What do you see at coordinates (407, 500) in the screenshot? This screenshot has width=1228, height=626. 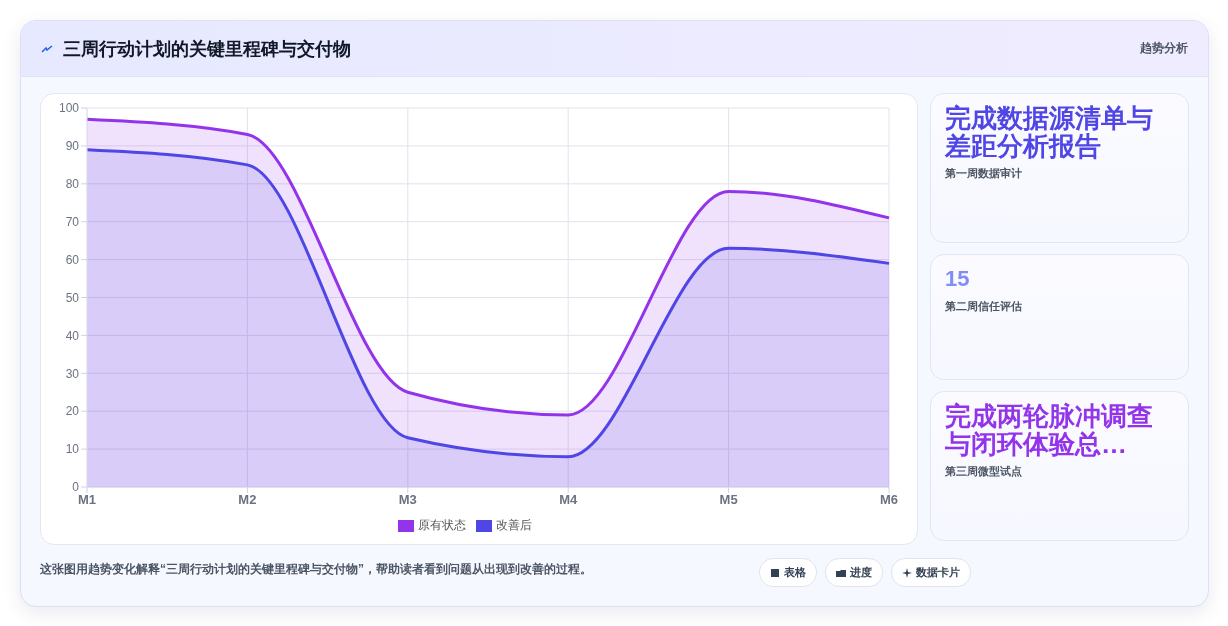 I see `x-tick-label: M3` at bounding box center [407, 500].